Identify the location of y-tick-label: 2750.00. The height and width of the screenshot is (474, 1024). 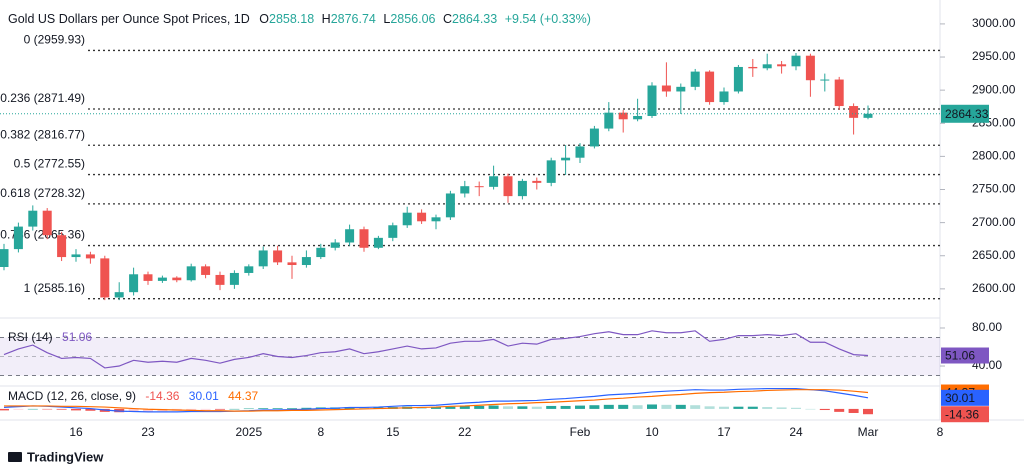
(994, 189).